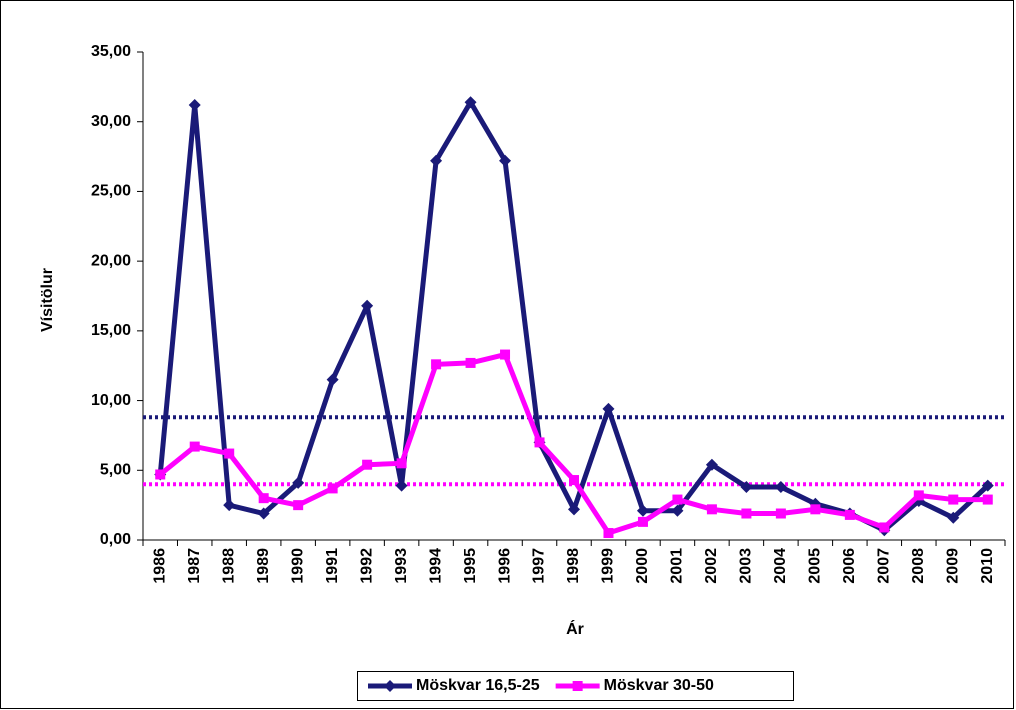 The width and height of the screenshot is (1016, 710). Describe the element at coordinates (263, 566) in the screenshot. I see `x-tick-label: 1989` at that location.